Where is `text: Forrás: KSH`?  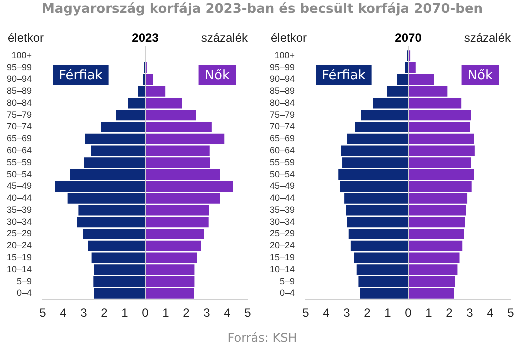
text: Forrás: KSH is located at coordinates (262, 338).